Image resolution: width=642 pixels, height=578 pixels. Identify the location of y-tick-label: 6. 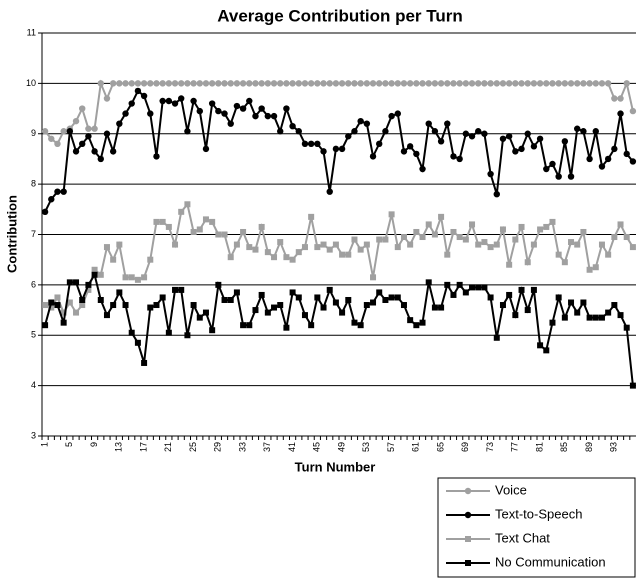
(33, 284).